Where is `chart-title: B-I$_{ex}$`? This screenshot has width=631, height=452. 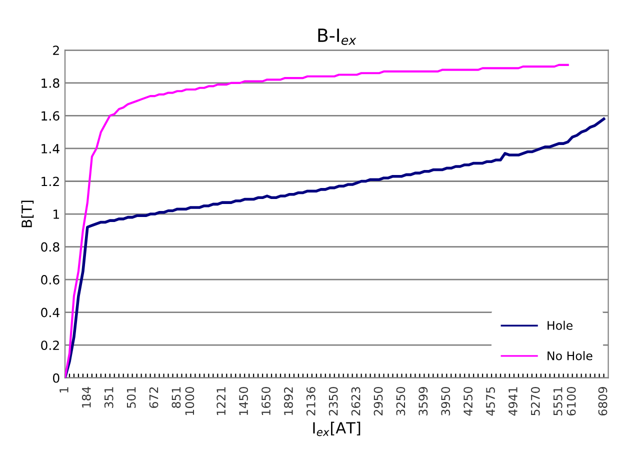 chart-title: B-I$_{ex}$ is located at coordinates (337, 36).